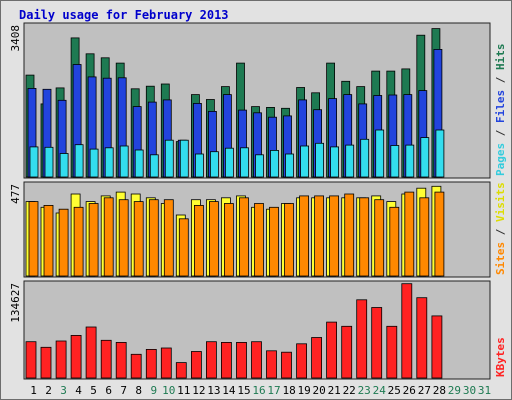 This screenshot has width=512, height=400. I want to click on ymax-label-top: 3408, so click(15, 38).